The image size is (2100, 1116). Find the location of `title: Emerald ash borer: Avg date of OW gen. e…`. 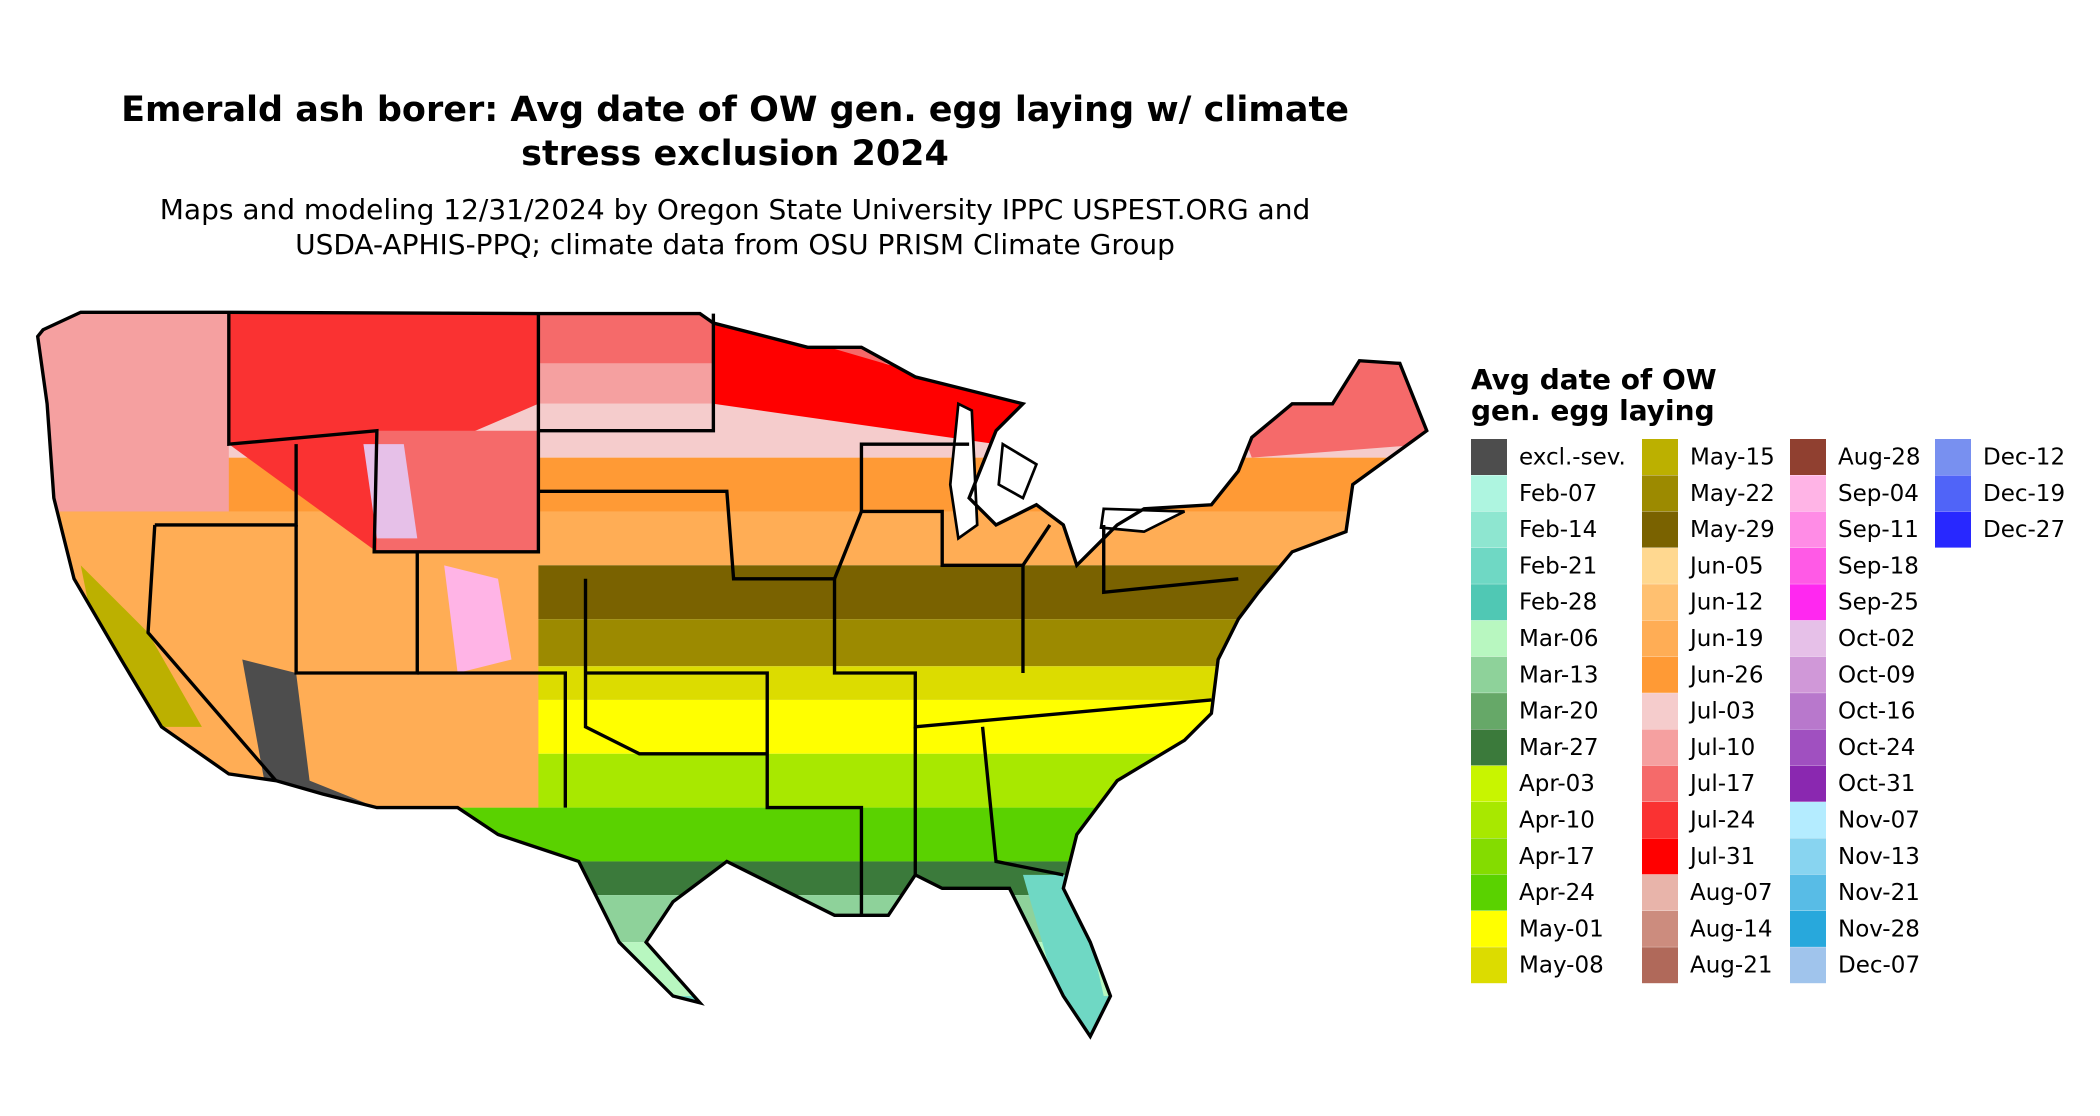

title: Emerald ash borer: Avg date of OW gen. e… is located at coordinates (735, 110).